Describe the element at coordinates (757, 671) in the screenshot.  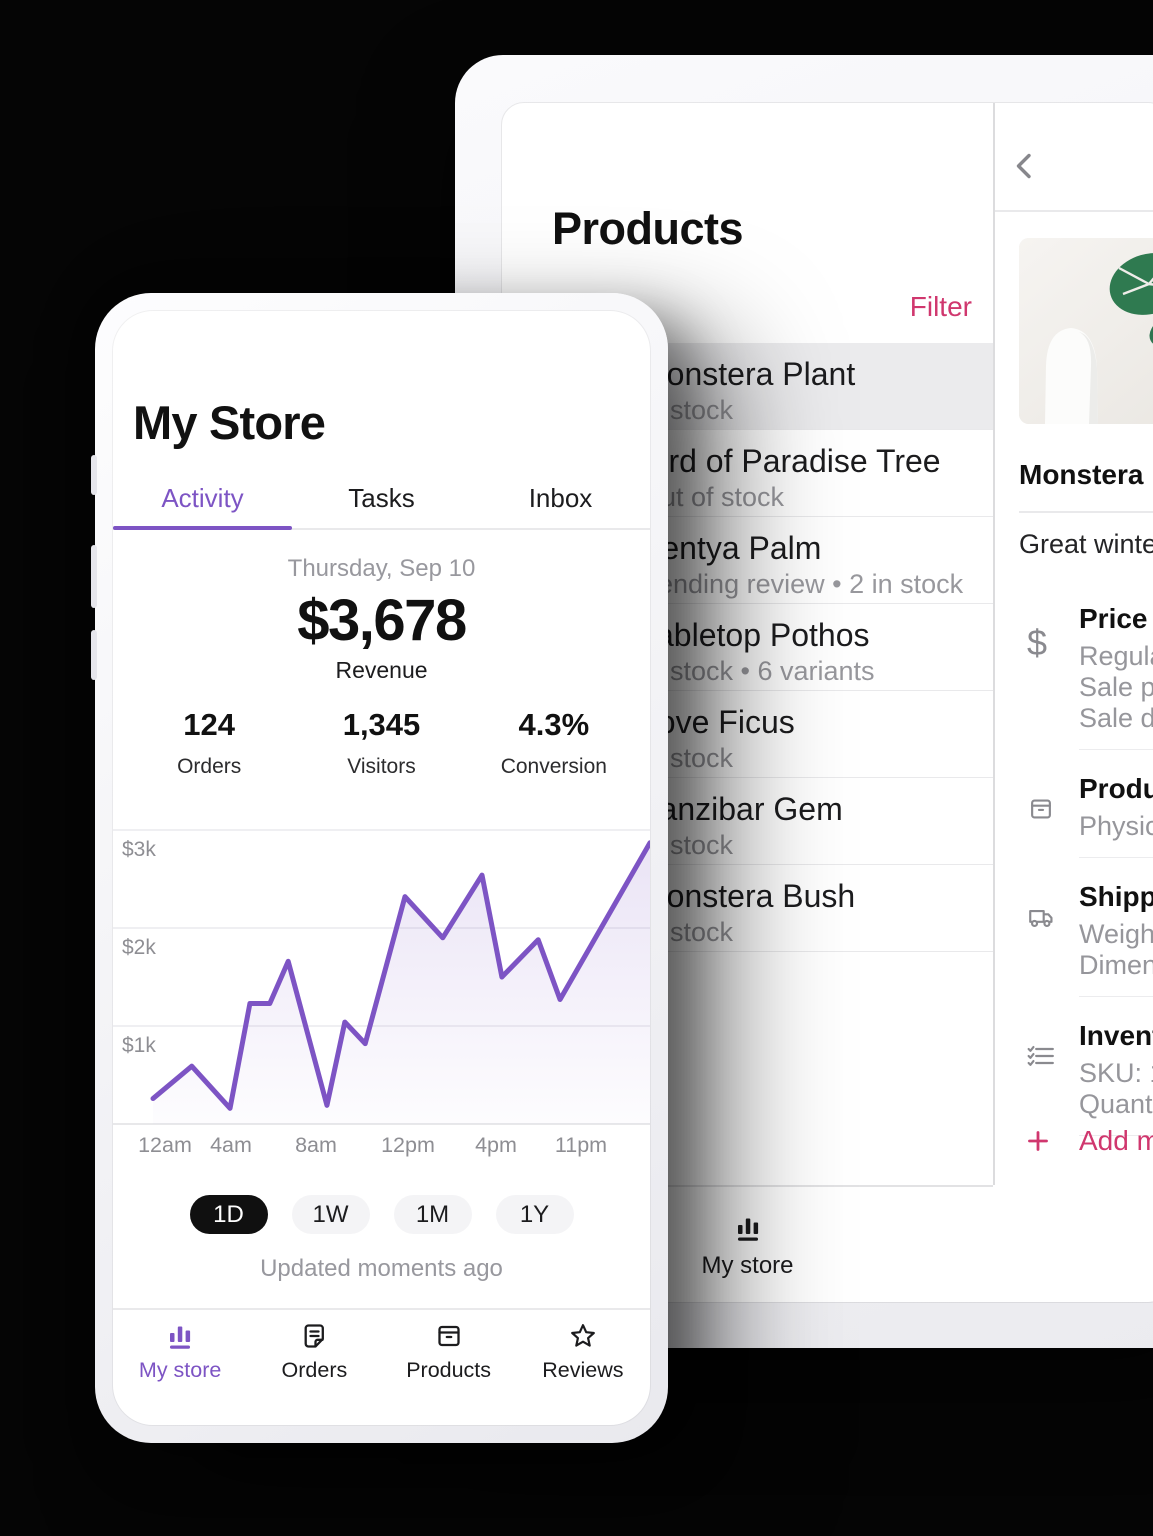
I see `product-status: In stock • 6 variants` at that location.